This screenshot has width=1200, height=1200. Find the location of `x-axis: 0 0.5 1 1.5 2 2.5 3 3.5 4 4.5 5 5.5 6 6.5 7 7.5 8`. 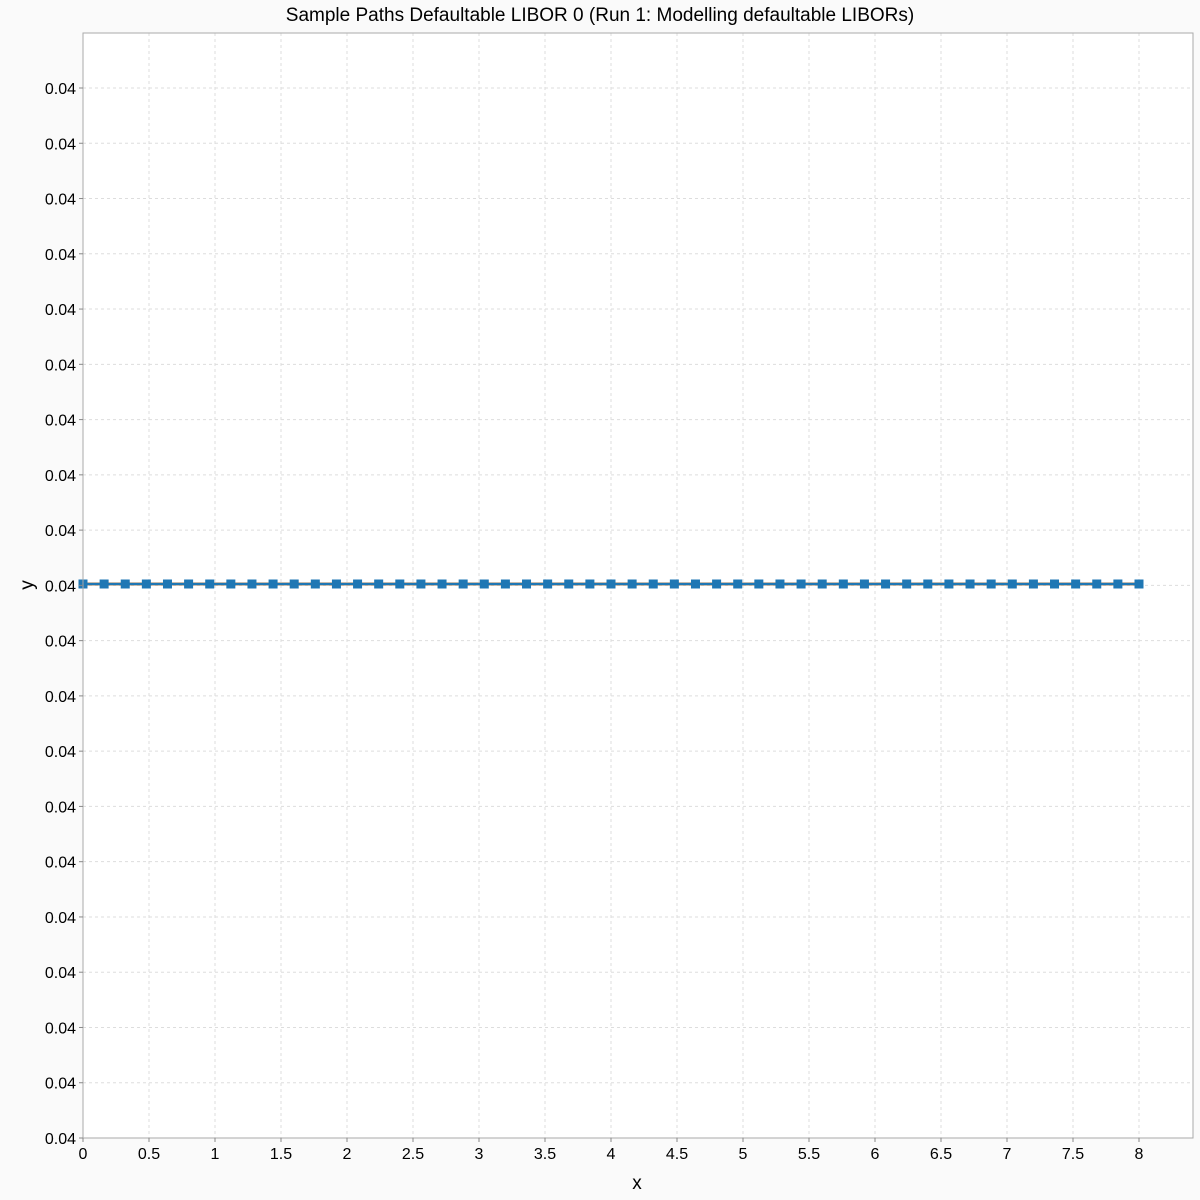

x-axis: 0 0.5 1 1.5 2 2.5 3 3.5 4 4.5 5 5.5 6 6.5 7 7.5 8 is located at coordinates (611, 1150).